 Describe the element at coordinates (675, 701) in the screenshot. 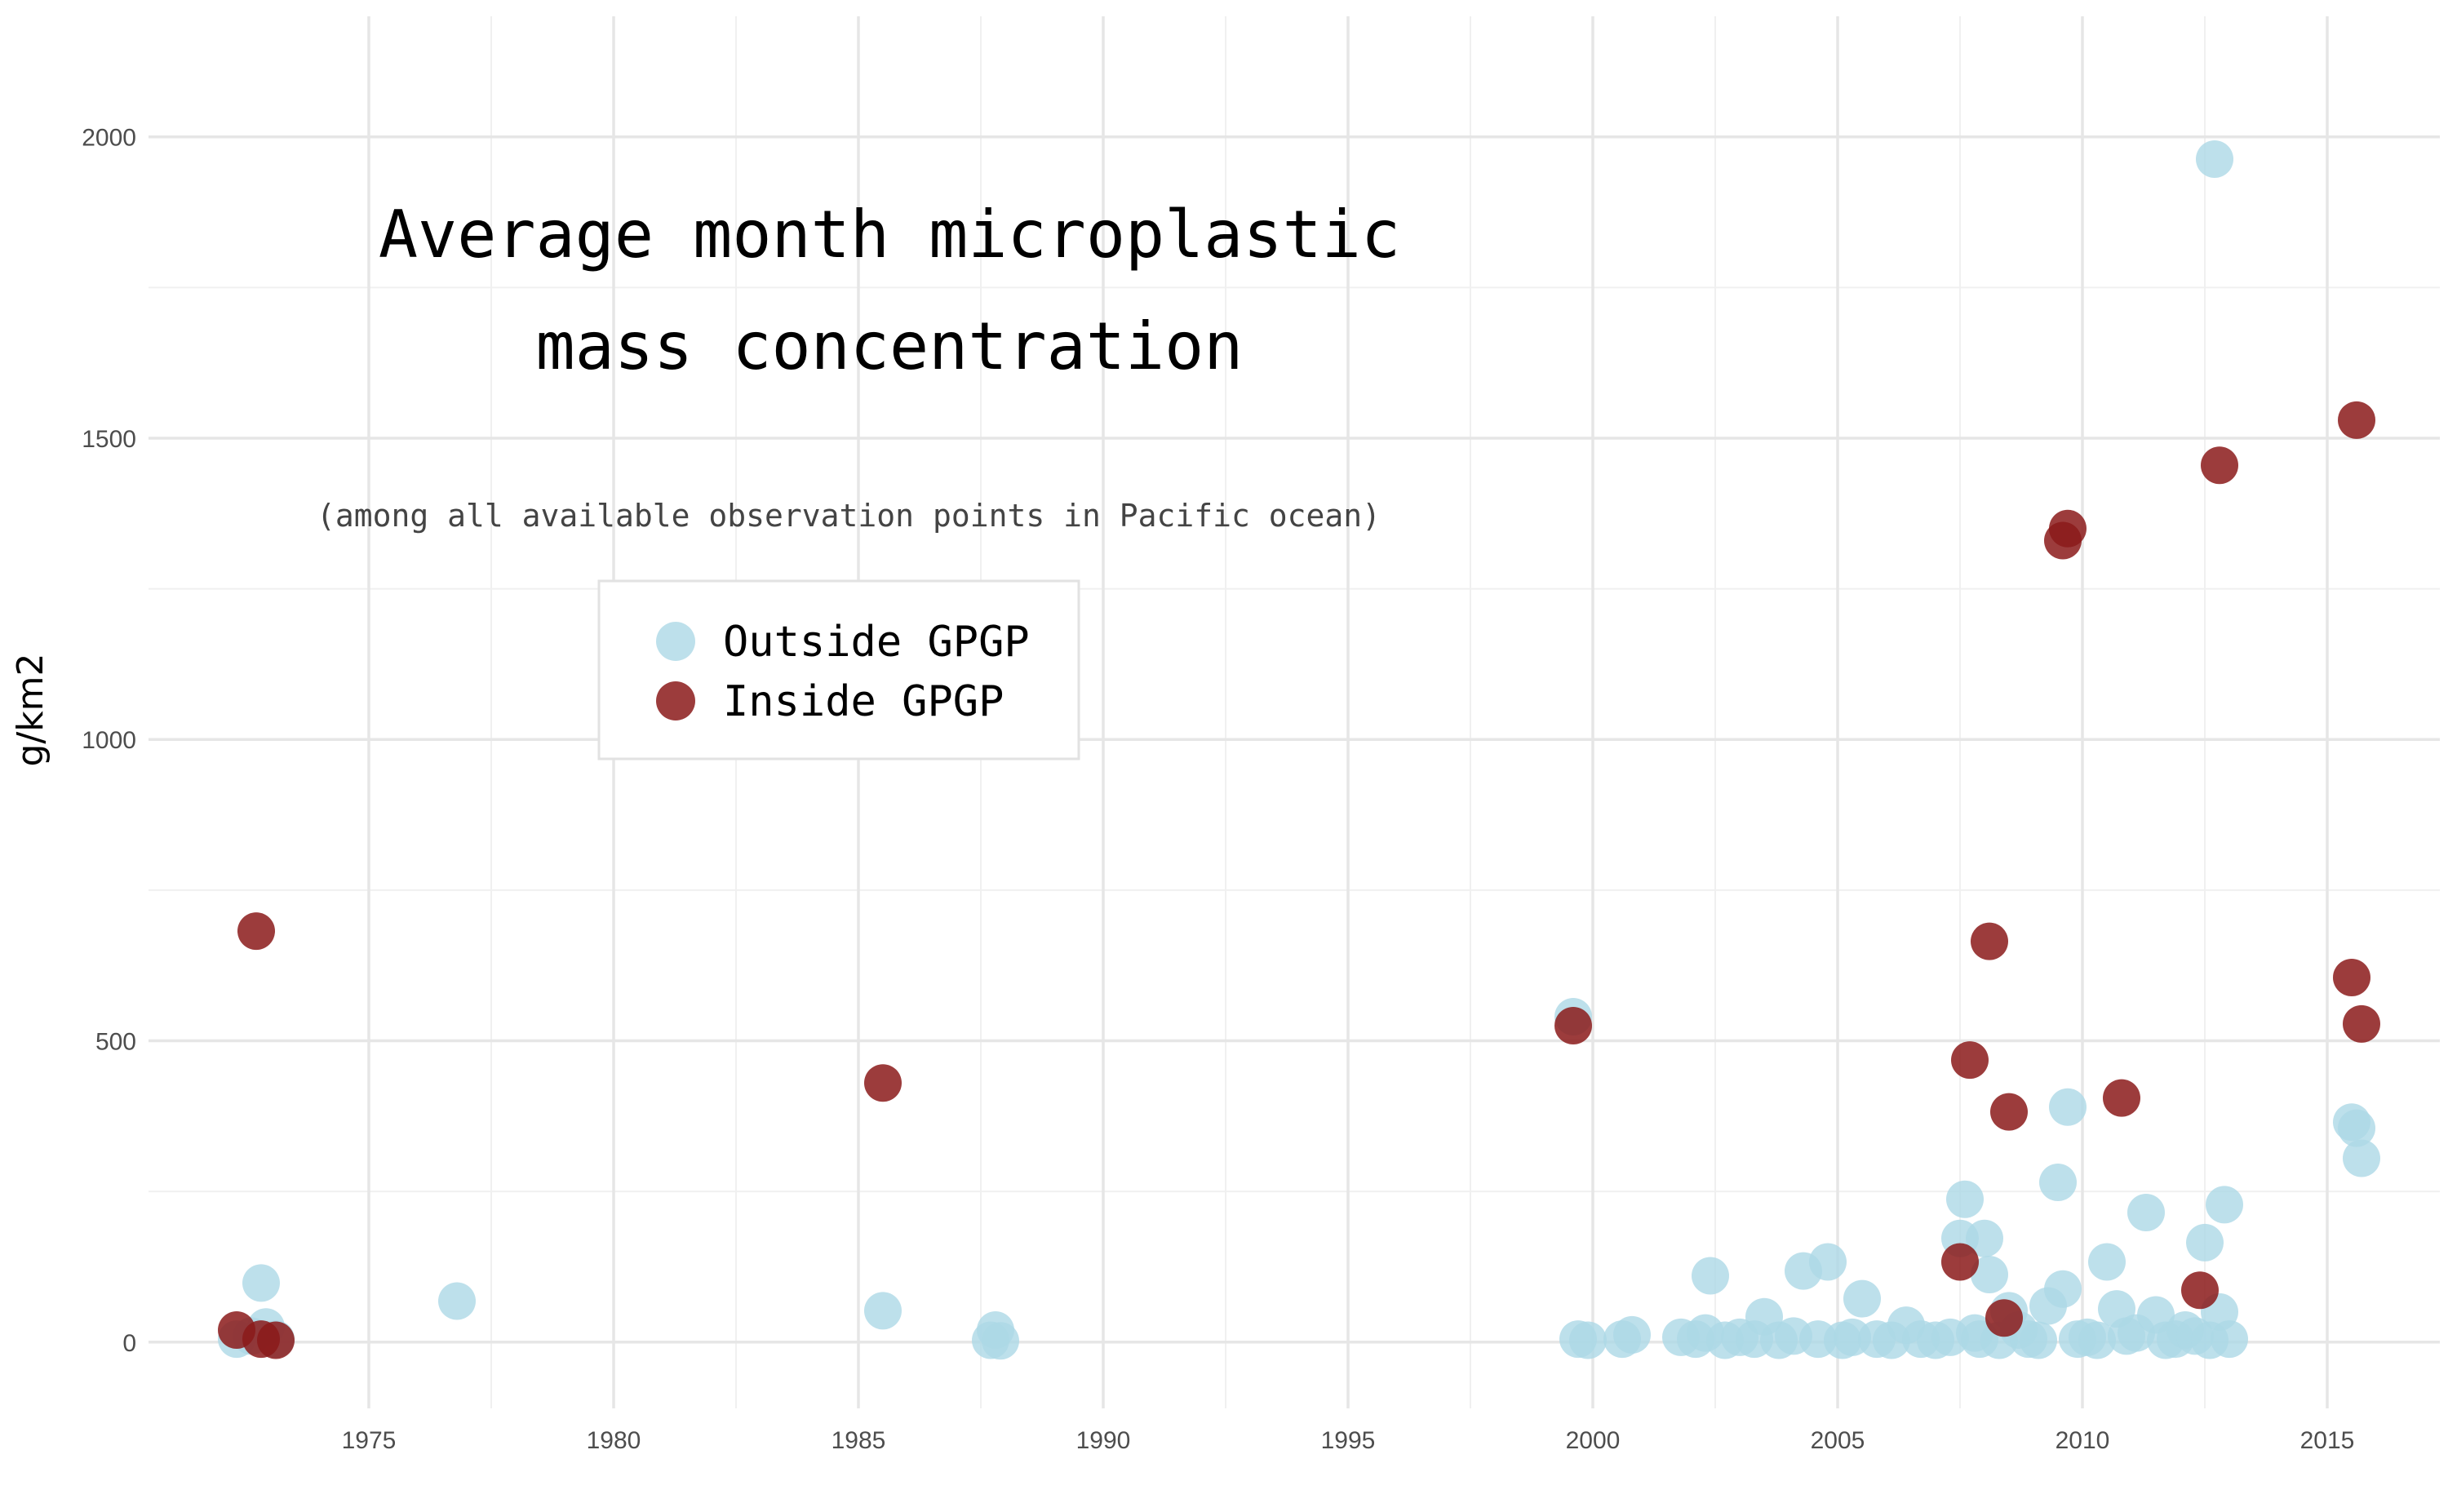

I see `legend-marker-inside-gpgp` at that location.